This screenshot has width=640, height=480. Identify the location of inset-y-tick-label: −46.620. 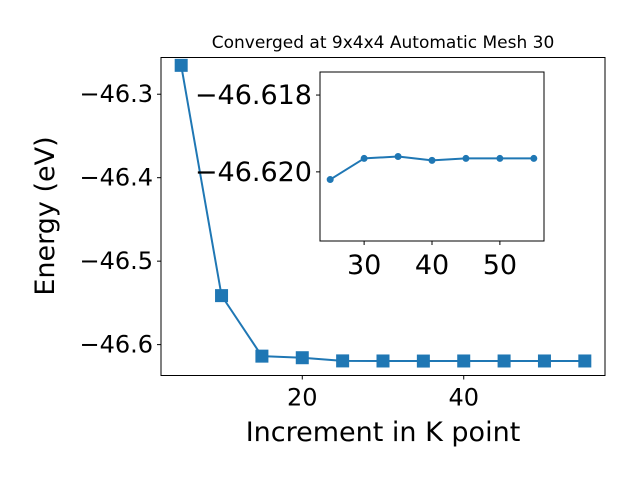
(253, 172).